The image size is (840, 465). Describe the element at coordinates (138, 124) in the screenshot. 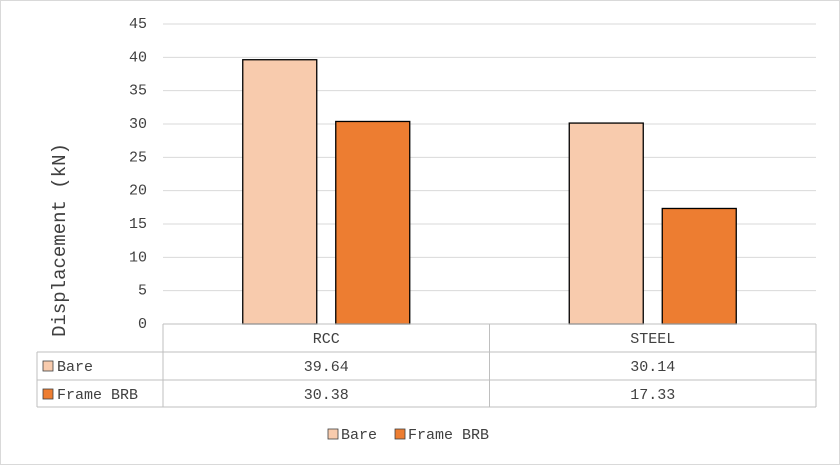

I see `y-tick-label: 30` at that location.